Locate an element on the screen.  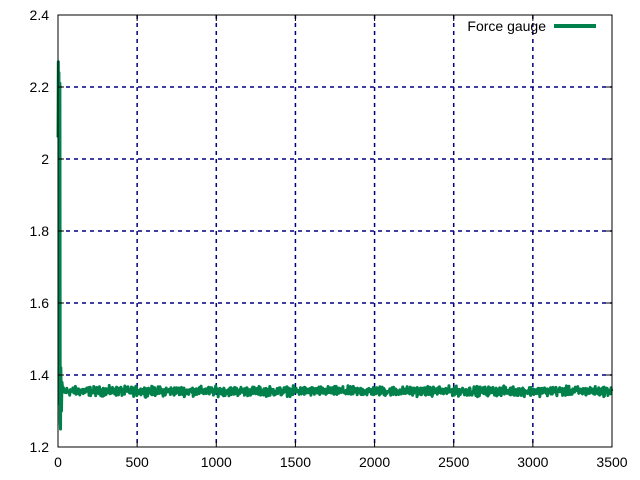
x-tick-label: 3000 is located at coordinates (532, 462).